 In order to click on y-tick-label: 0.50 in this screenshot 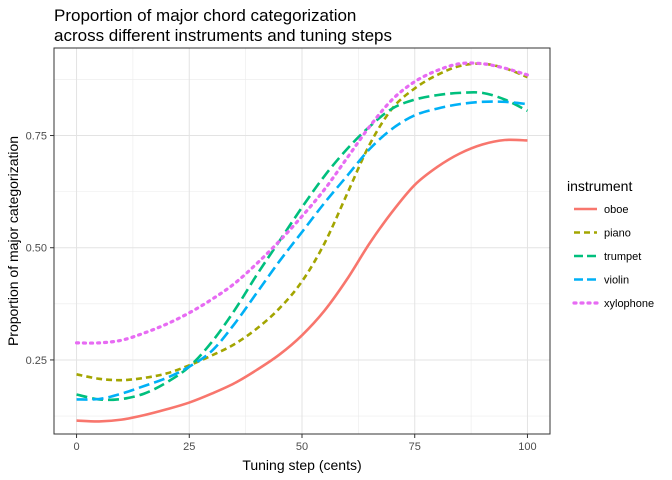, I will do `click(36, 249)`.